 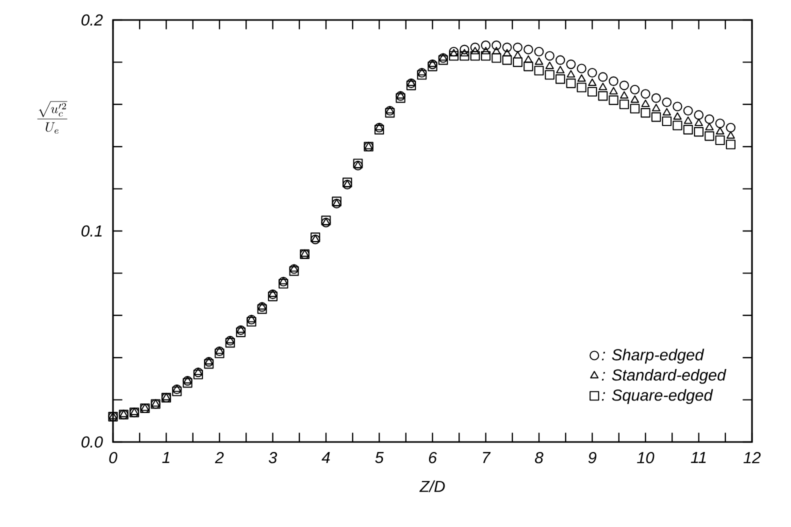 What do you see at coordinates (698, 457) in the screenshot?
I see `x-tick-label: 11` at bounding box center [698, 457].